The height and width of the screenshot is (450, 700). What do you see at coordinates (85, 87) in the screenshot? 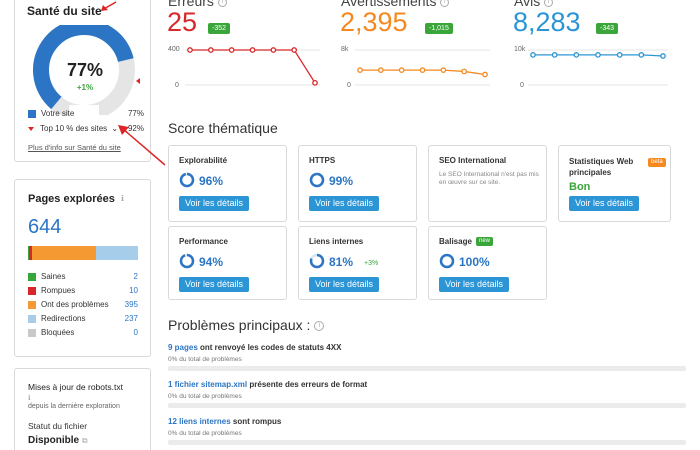
I see `site-health-delta: +1%` at bounding box center [85, 87].